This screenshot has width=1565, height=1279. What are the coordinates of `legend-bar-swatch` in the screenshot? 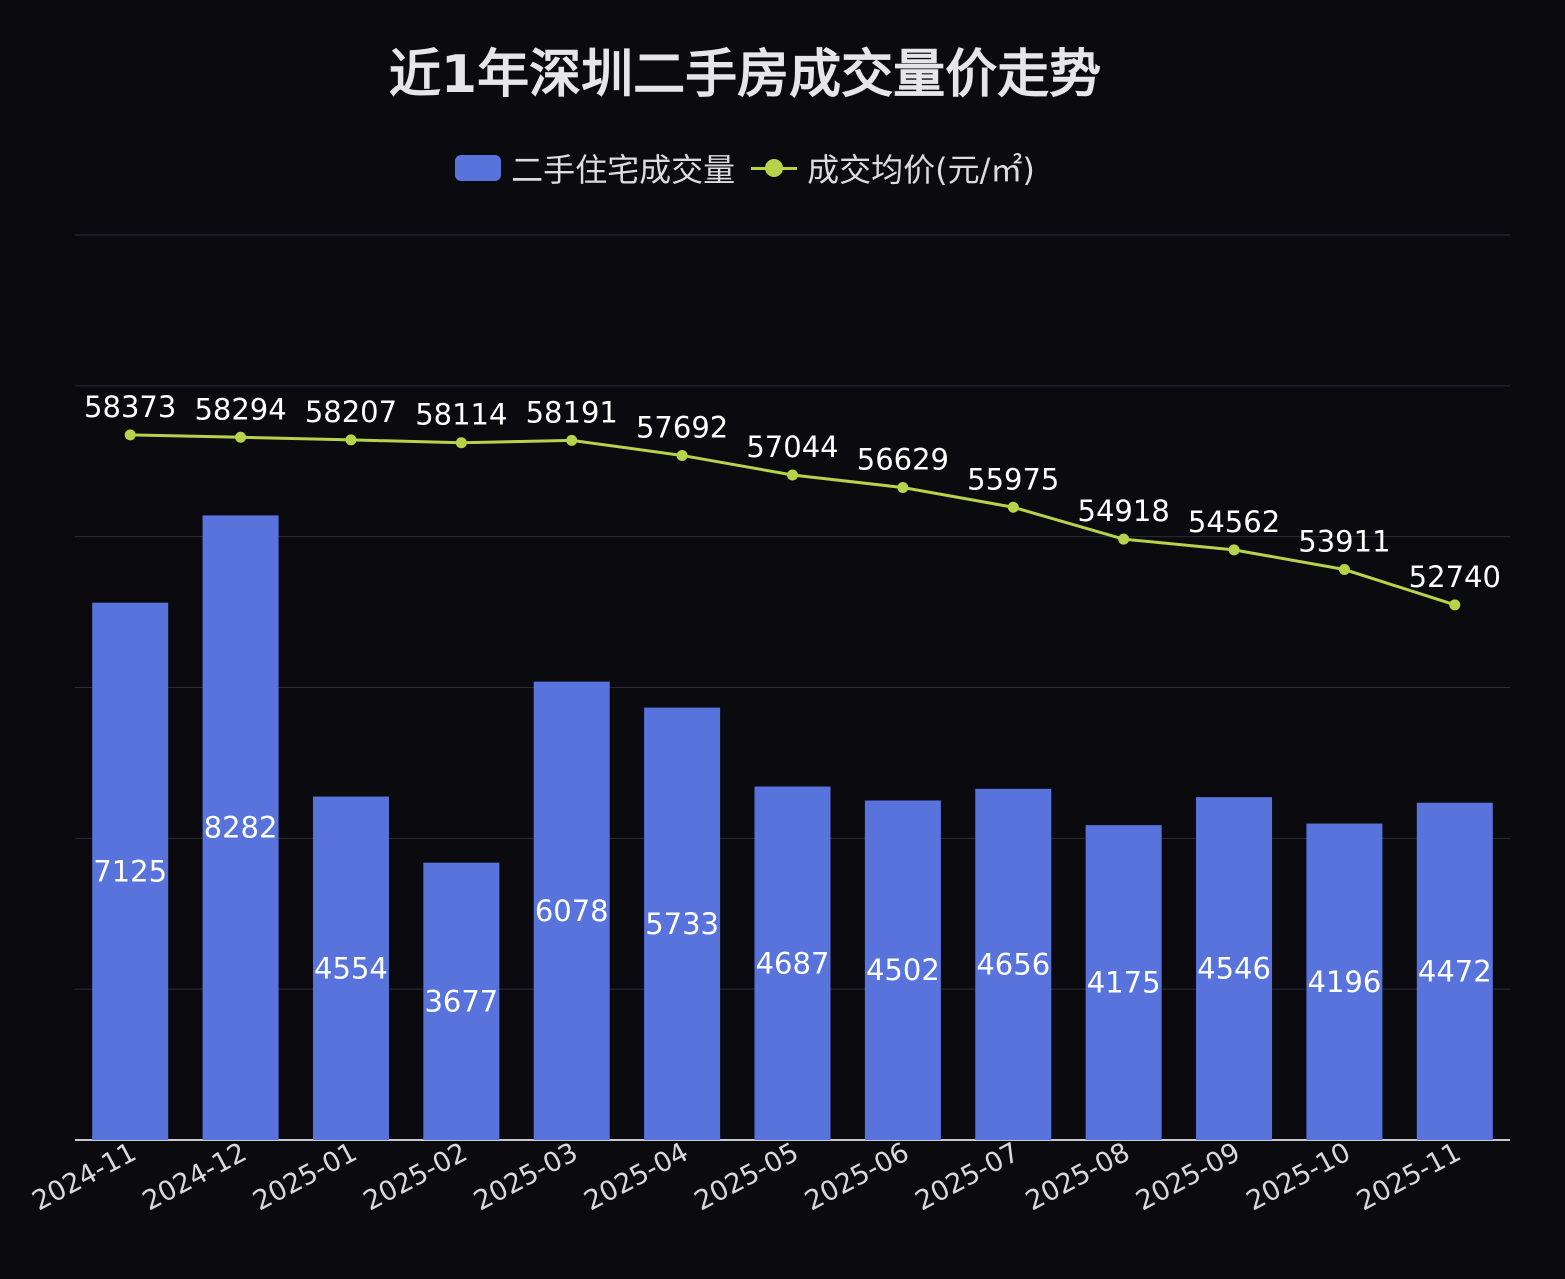 It's located at (478, 168).